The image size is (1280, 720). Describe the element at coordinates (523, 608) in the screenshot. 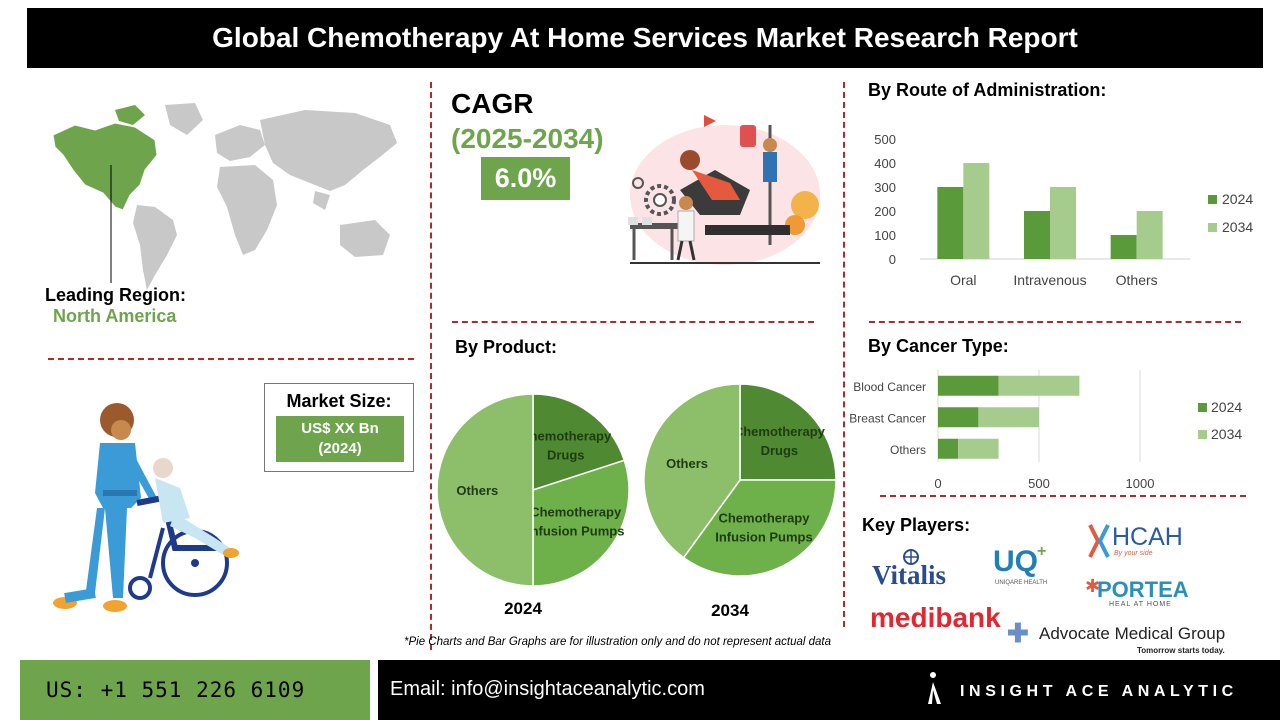

I see `pie-year-label: 2024` at that location.